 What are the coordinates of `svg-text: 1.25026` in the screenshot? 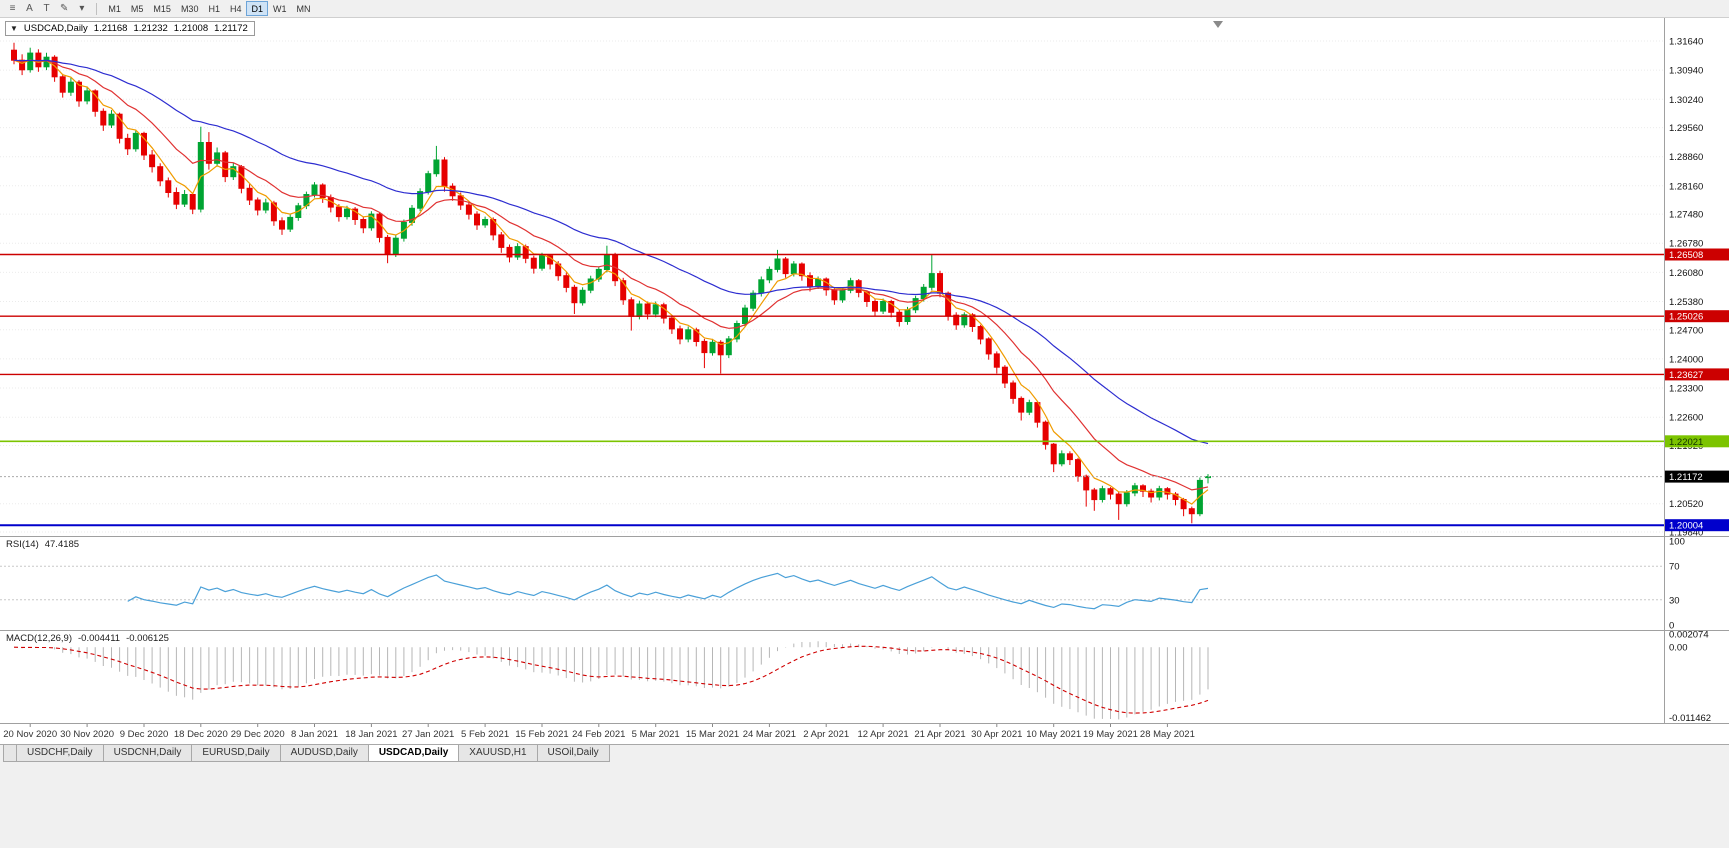 It's located at (1686, 317).